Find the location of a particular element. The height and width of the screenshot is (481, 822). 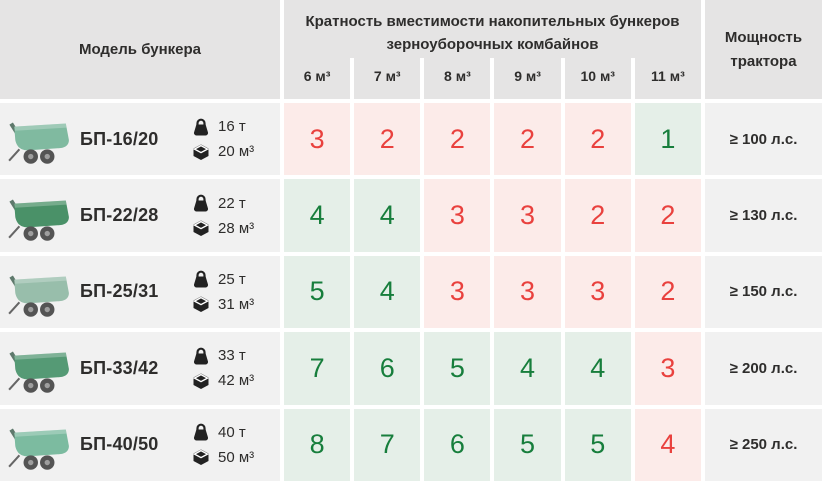

capacity-col-header-8: 8 м³ is located at coordinates (457, 78).